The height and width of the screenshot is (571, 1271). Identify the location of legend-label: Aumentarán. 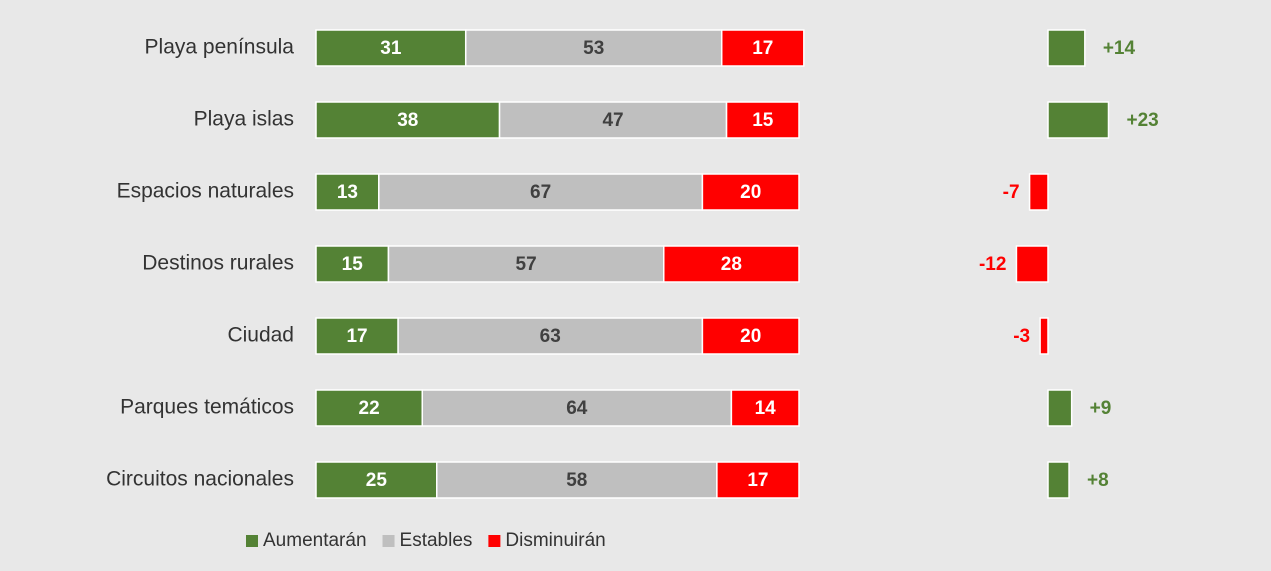
(315, 540).